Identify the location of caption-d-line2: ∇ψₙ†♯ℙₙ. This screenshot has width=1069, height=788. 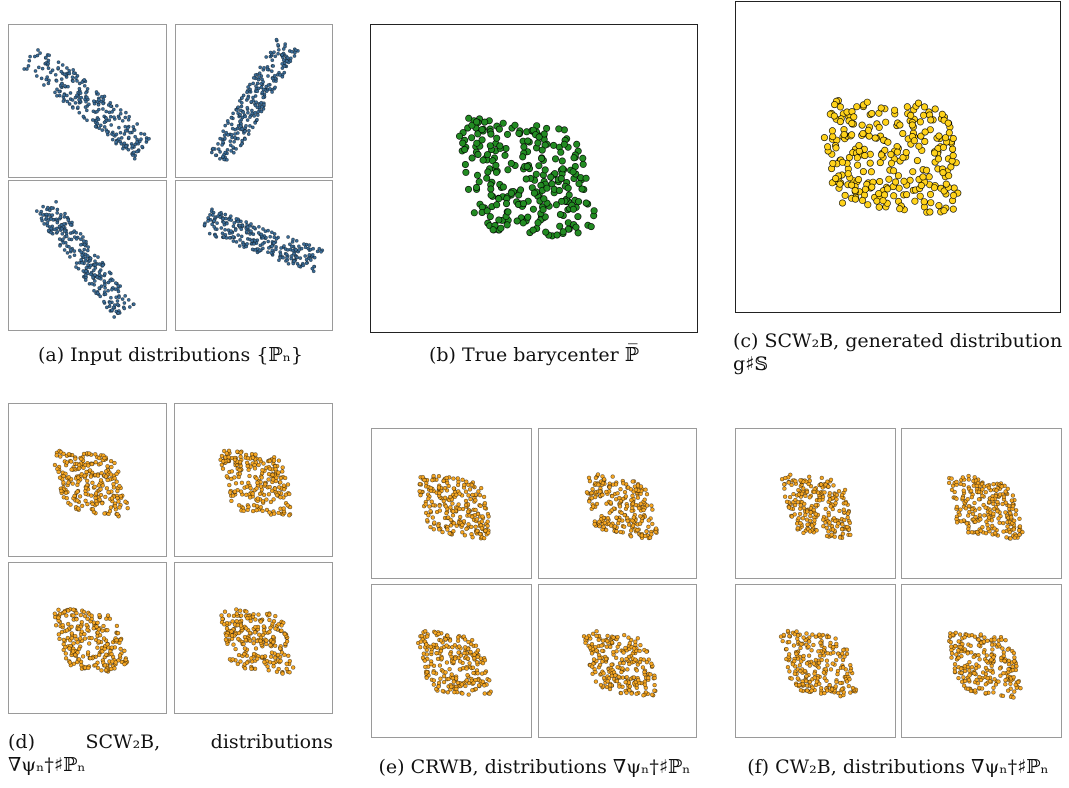
(47, 765).